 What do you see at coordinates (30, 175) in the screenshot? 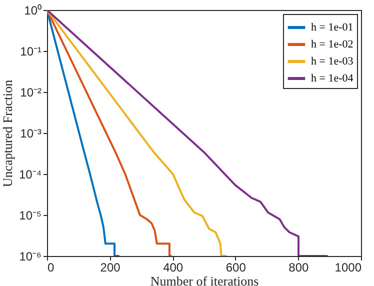
I see `y-tick-label: 10⁻⁴` at bounding box center [30, 175].